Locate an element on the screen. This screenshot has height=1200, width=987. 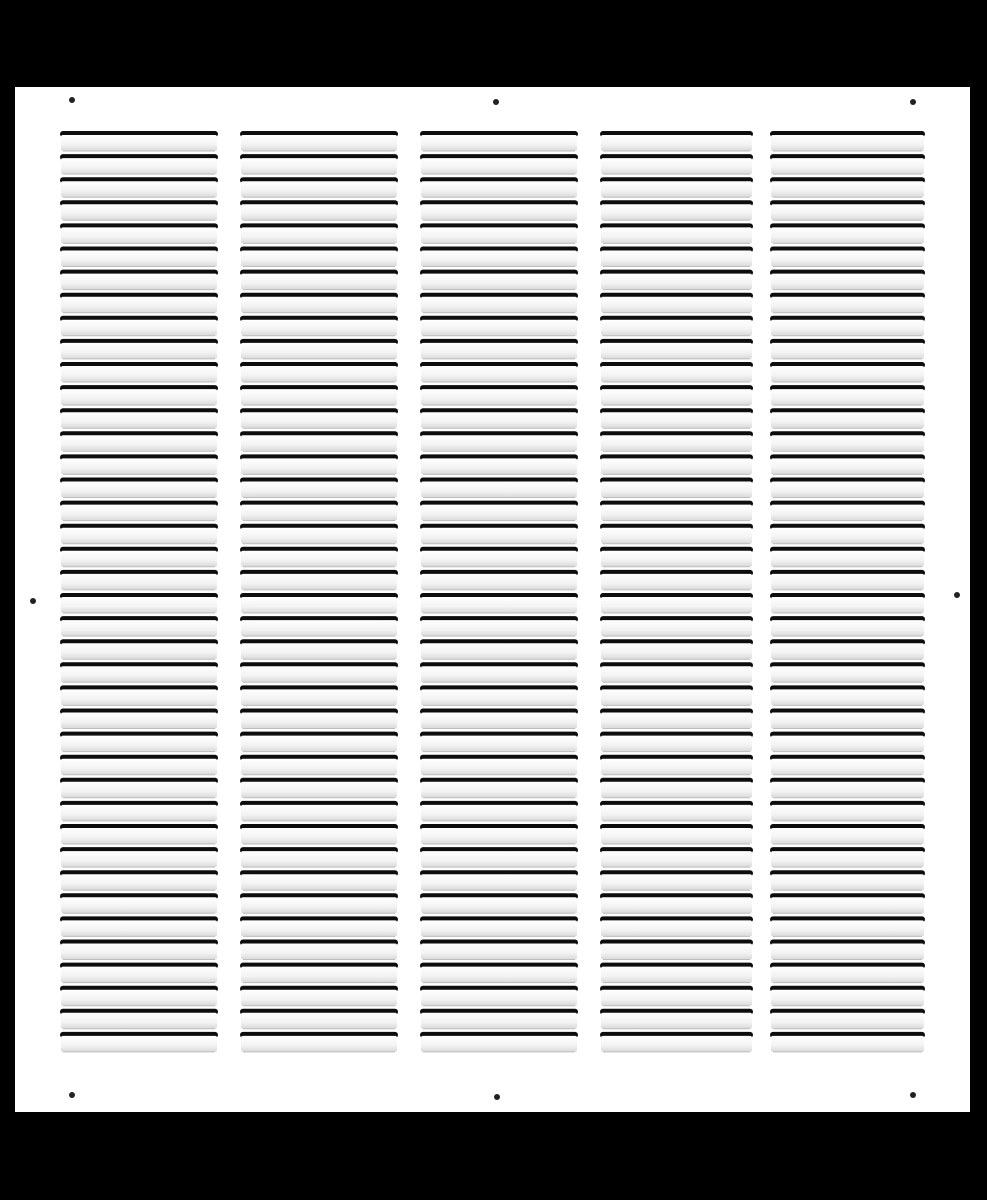
screw-hole is located at coordinates (913, 1095).